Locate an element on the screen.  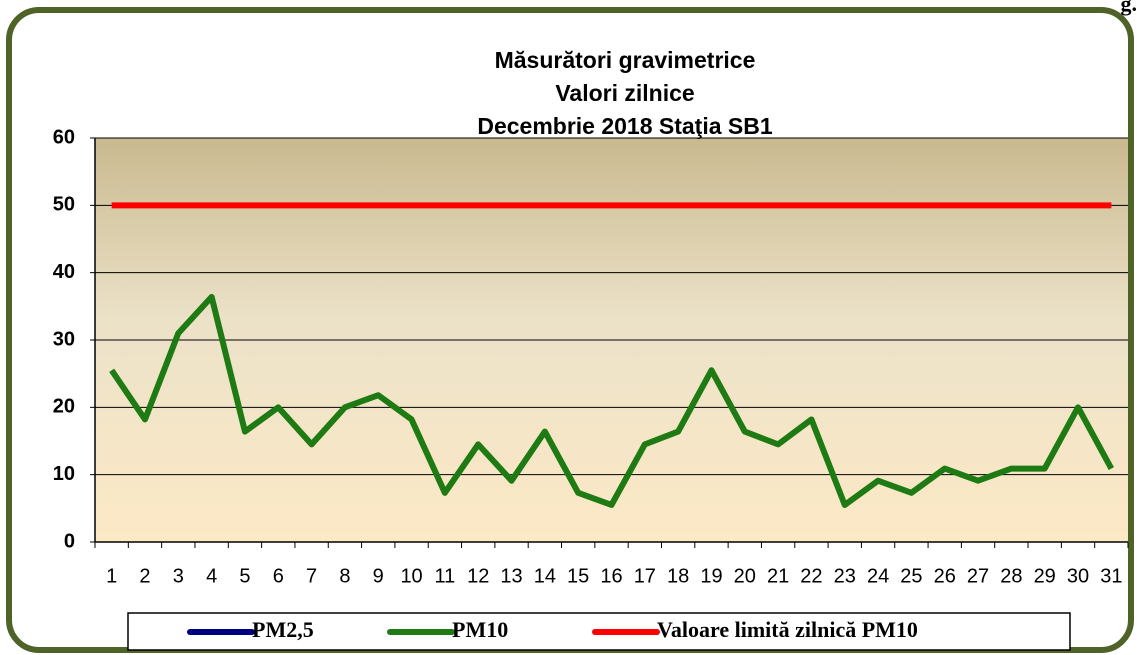
x-tick-label: 19 is located at coordinates (711, 576).